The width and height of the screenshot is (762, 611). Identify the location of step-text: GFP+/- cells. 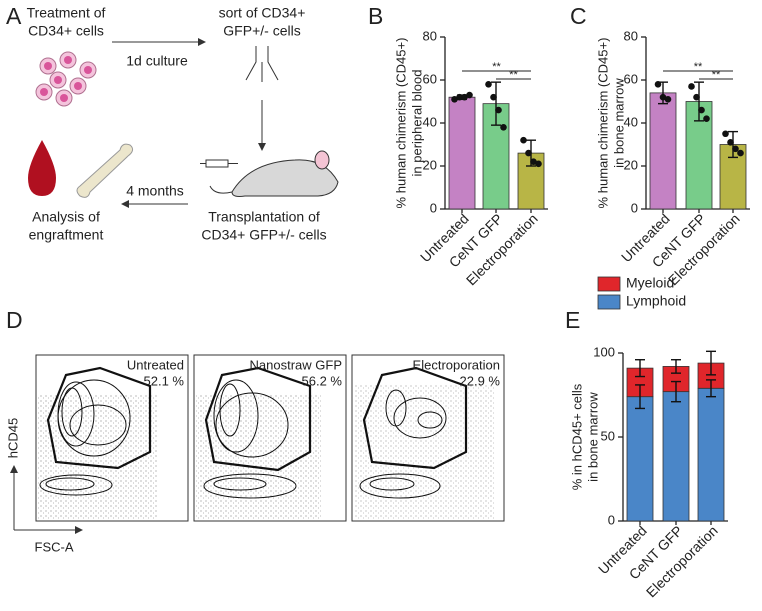
(261, 31).